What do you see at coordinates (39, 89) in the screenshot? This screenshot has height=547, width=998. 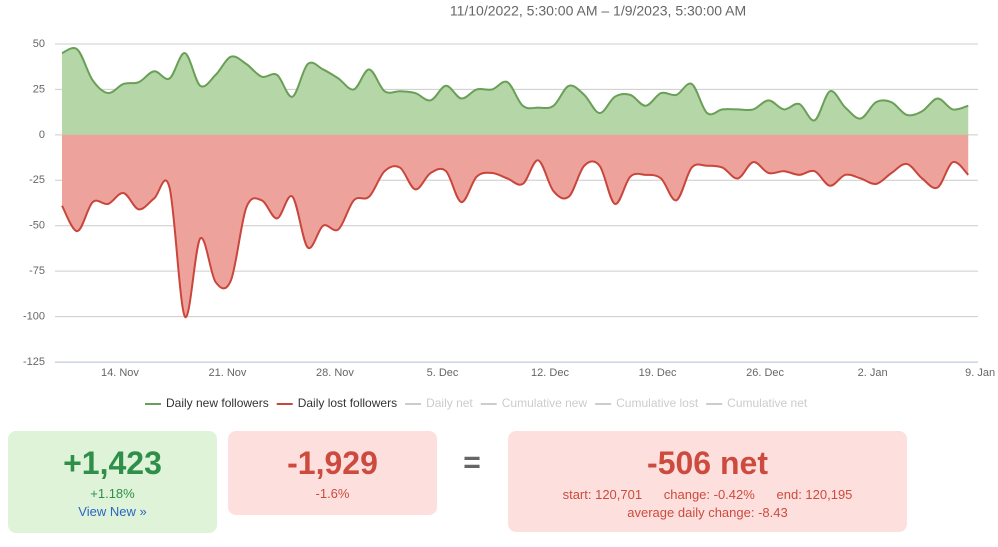 I see `y-tick-label: 25` at bounding box center [39, 89].